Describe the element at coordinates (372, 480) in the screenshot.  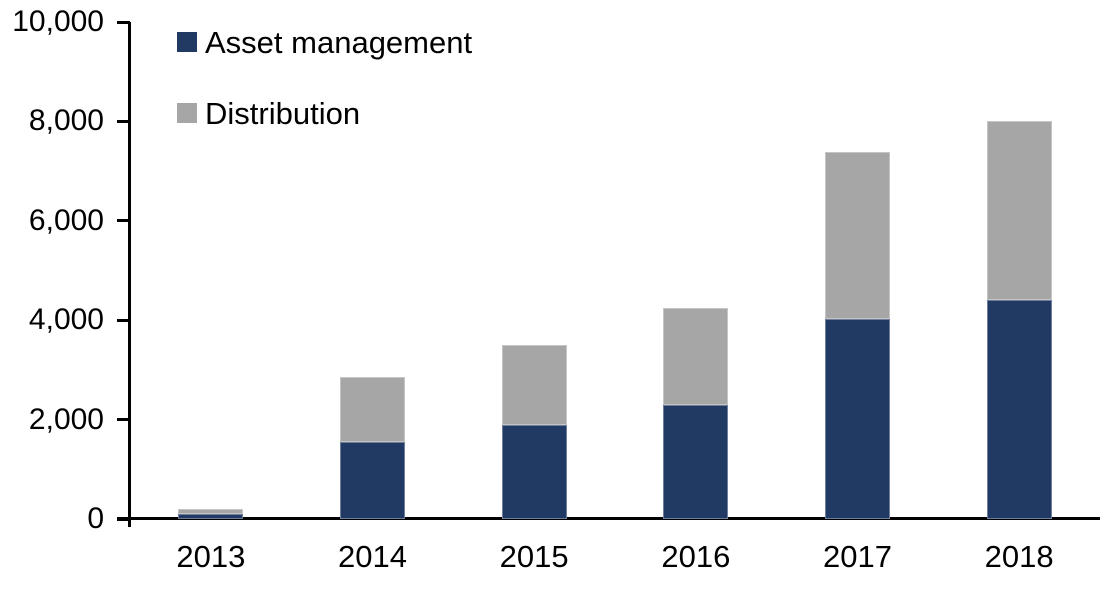
I see `bar-2014-asset-management` at that location.